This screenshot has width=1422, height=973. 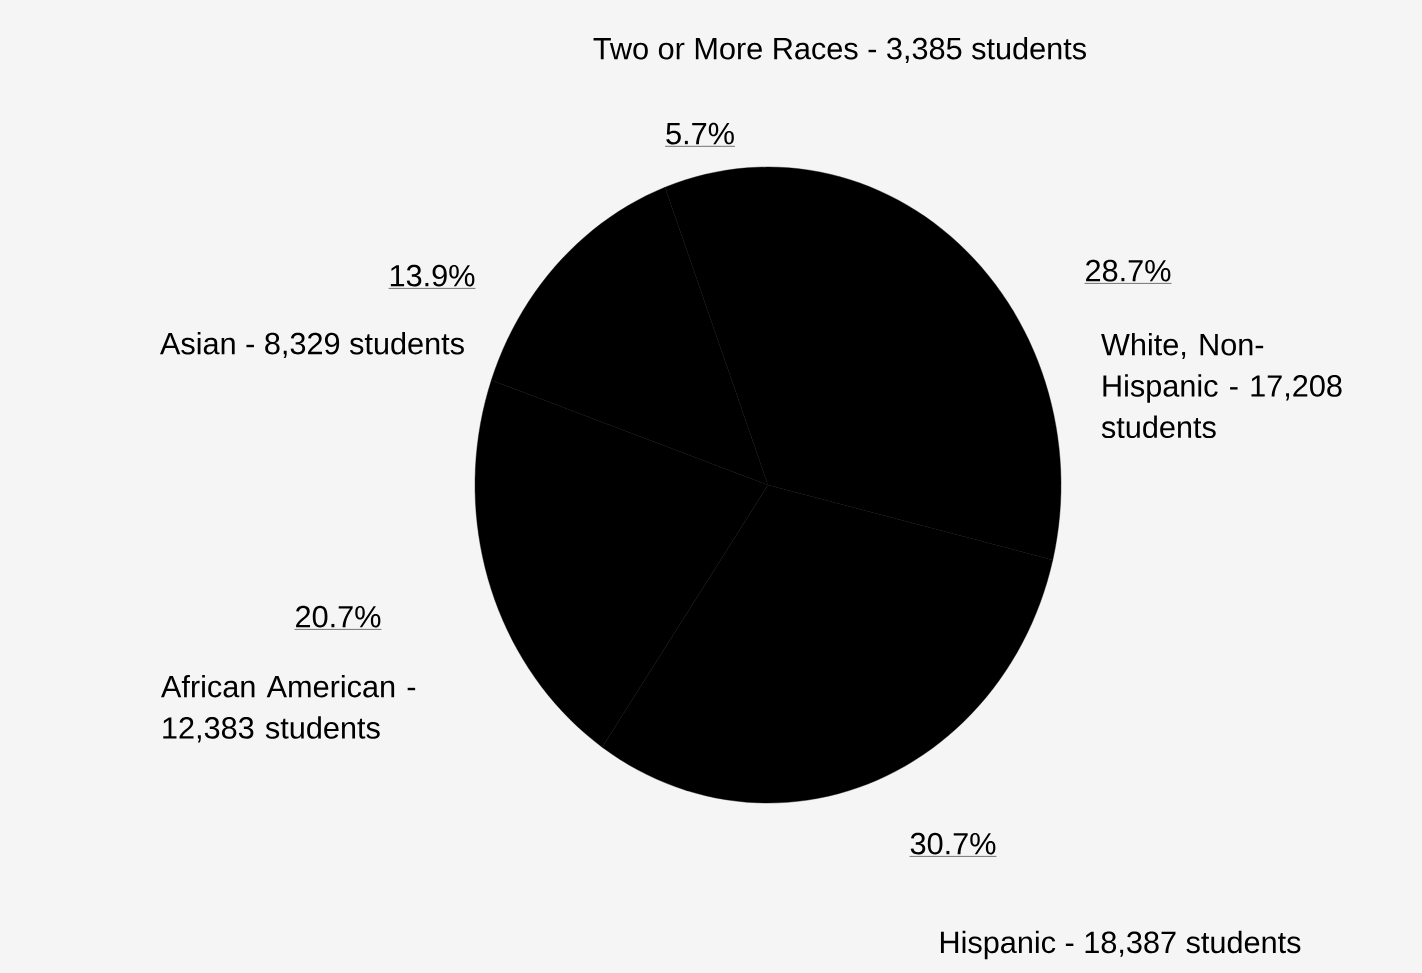 What do you see at coordinates (1128, 270) in the screenshot?
I see `data-label: 28.7%` at bounding box center [1128, 270].